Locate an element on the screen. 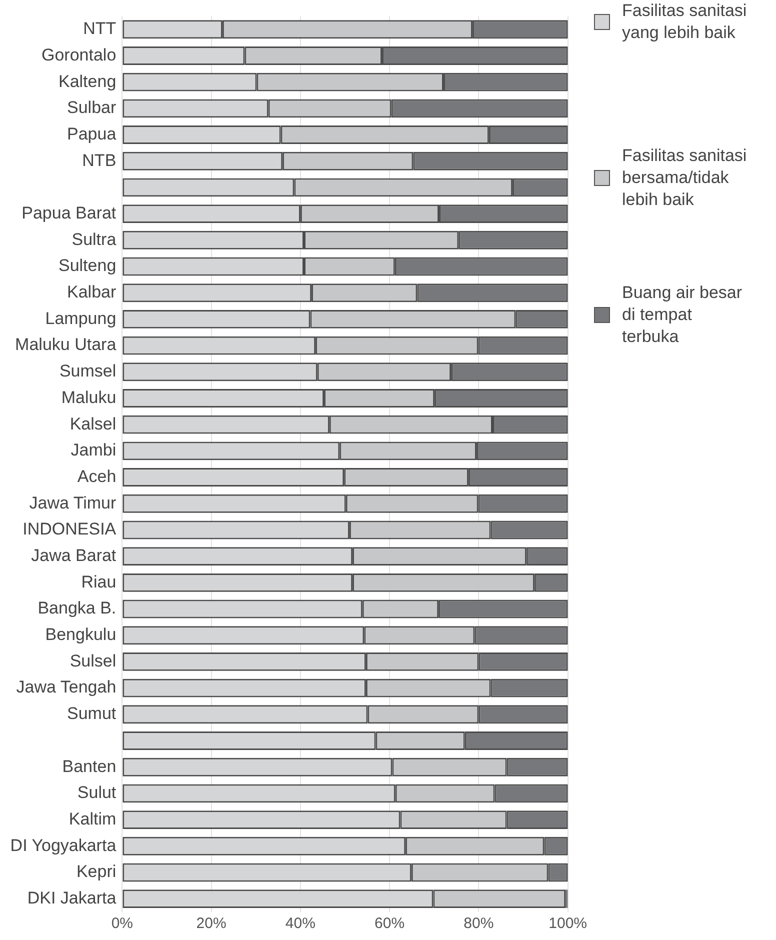  y-tick-label: INDONESIA is located at coordinates (69, 529).